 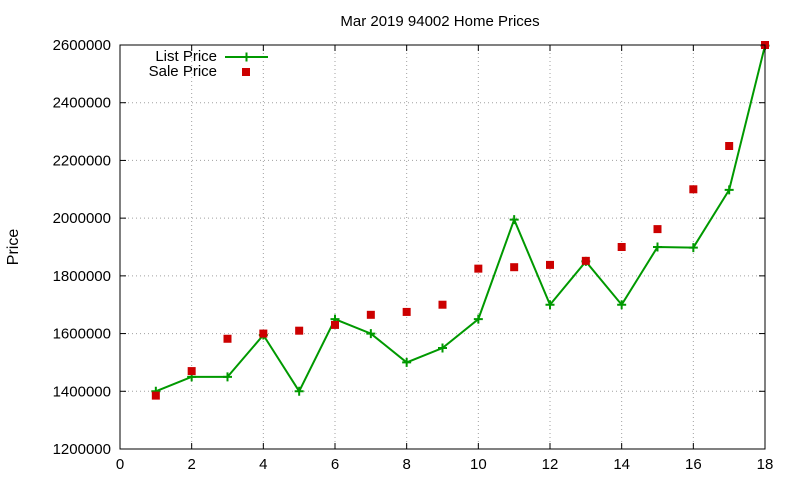 What do you see at coordinates (765, 464) in the screenshot?
I see `x-tick-label: 18` at bounding box center [765, 464].